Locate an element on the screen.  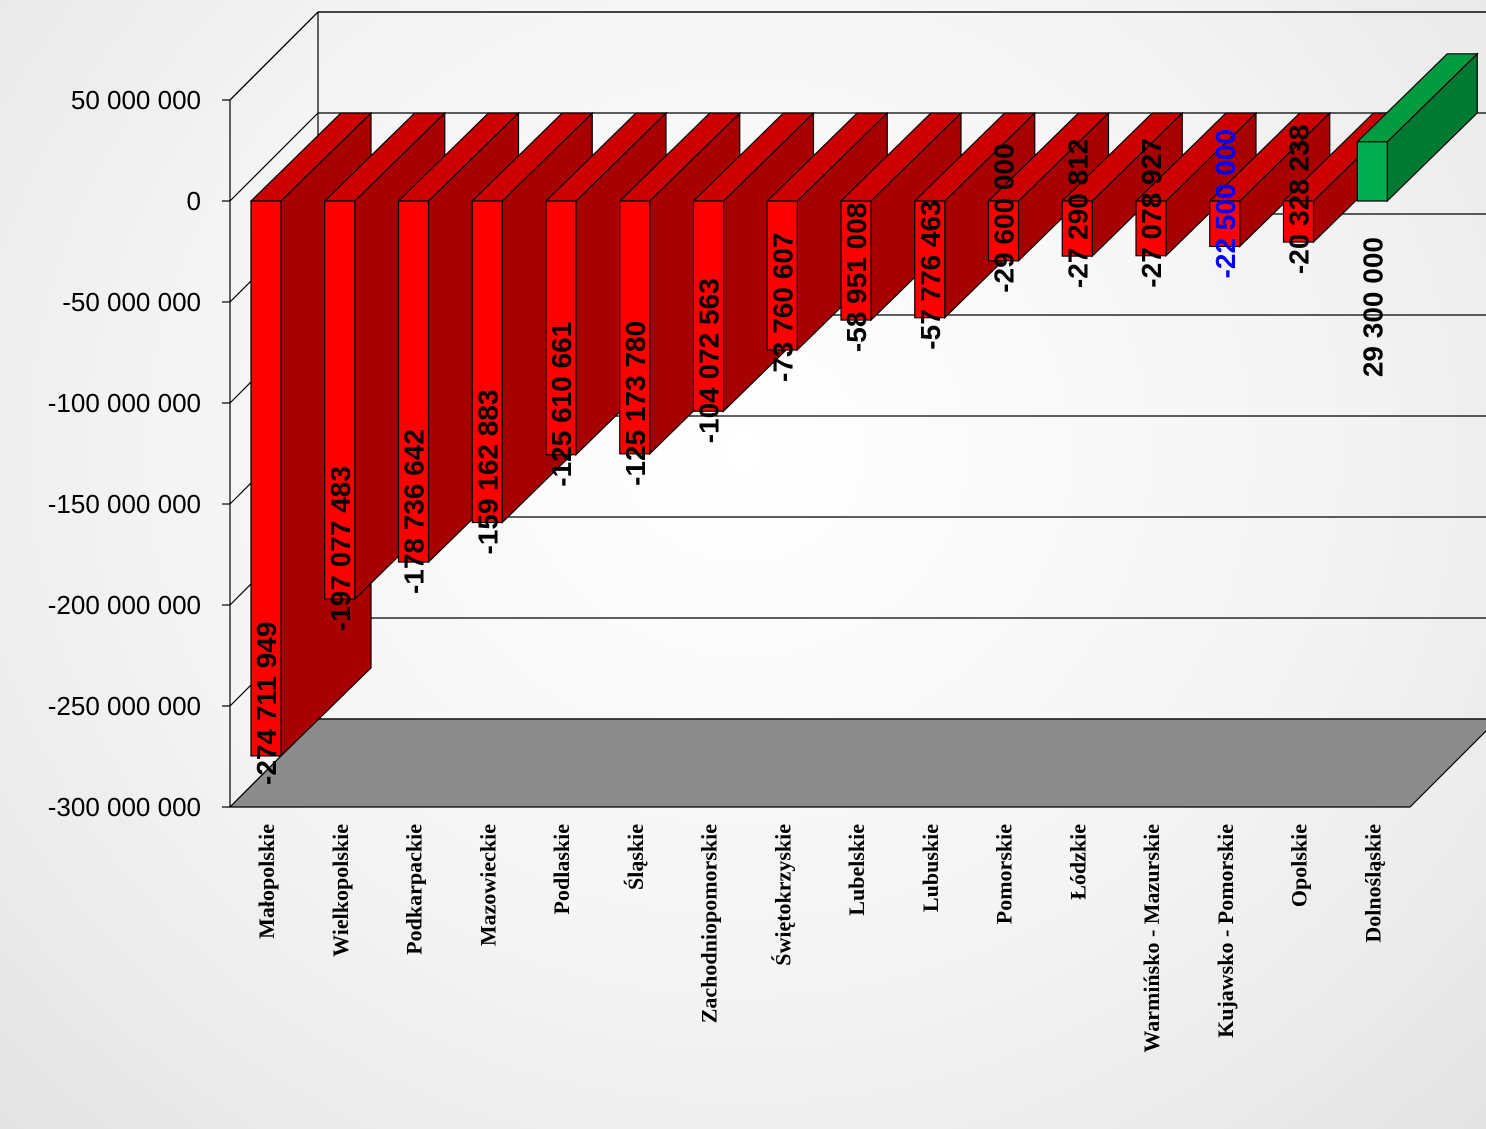
data-label: -159 162 883 is located at coordinates (487, 471).